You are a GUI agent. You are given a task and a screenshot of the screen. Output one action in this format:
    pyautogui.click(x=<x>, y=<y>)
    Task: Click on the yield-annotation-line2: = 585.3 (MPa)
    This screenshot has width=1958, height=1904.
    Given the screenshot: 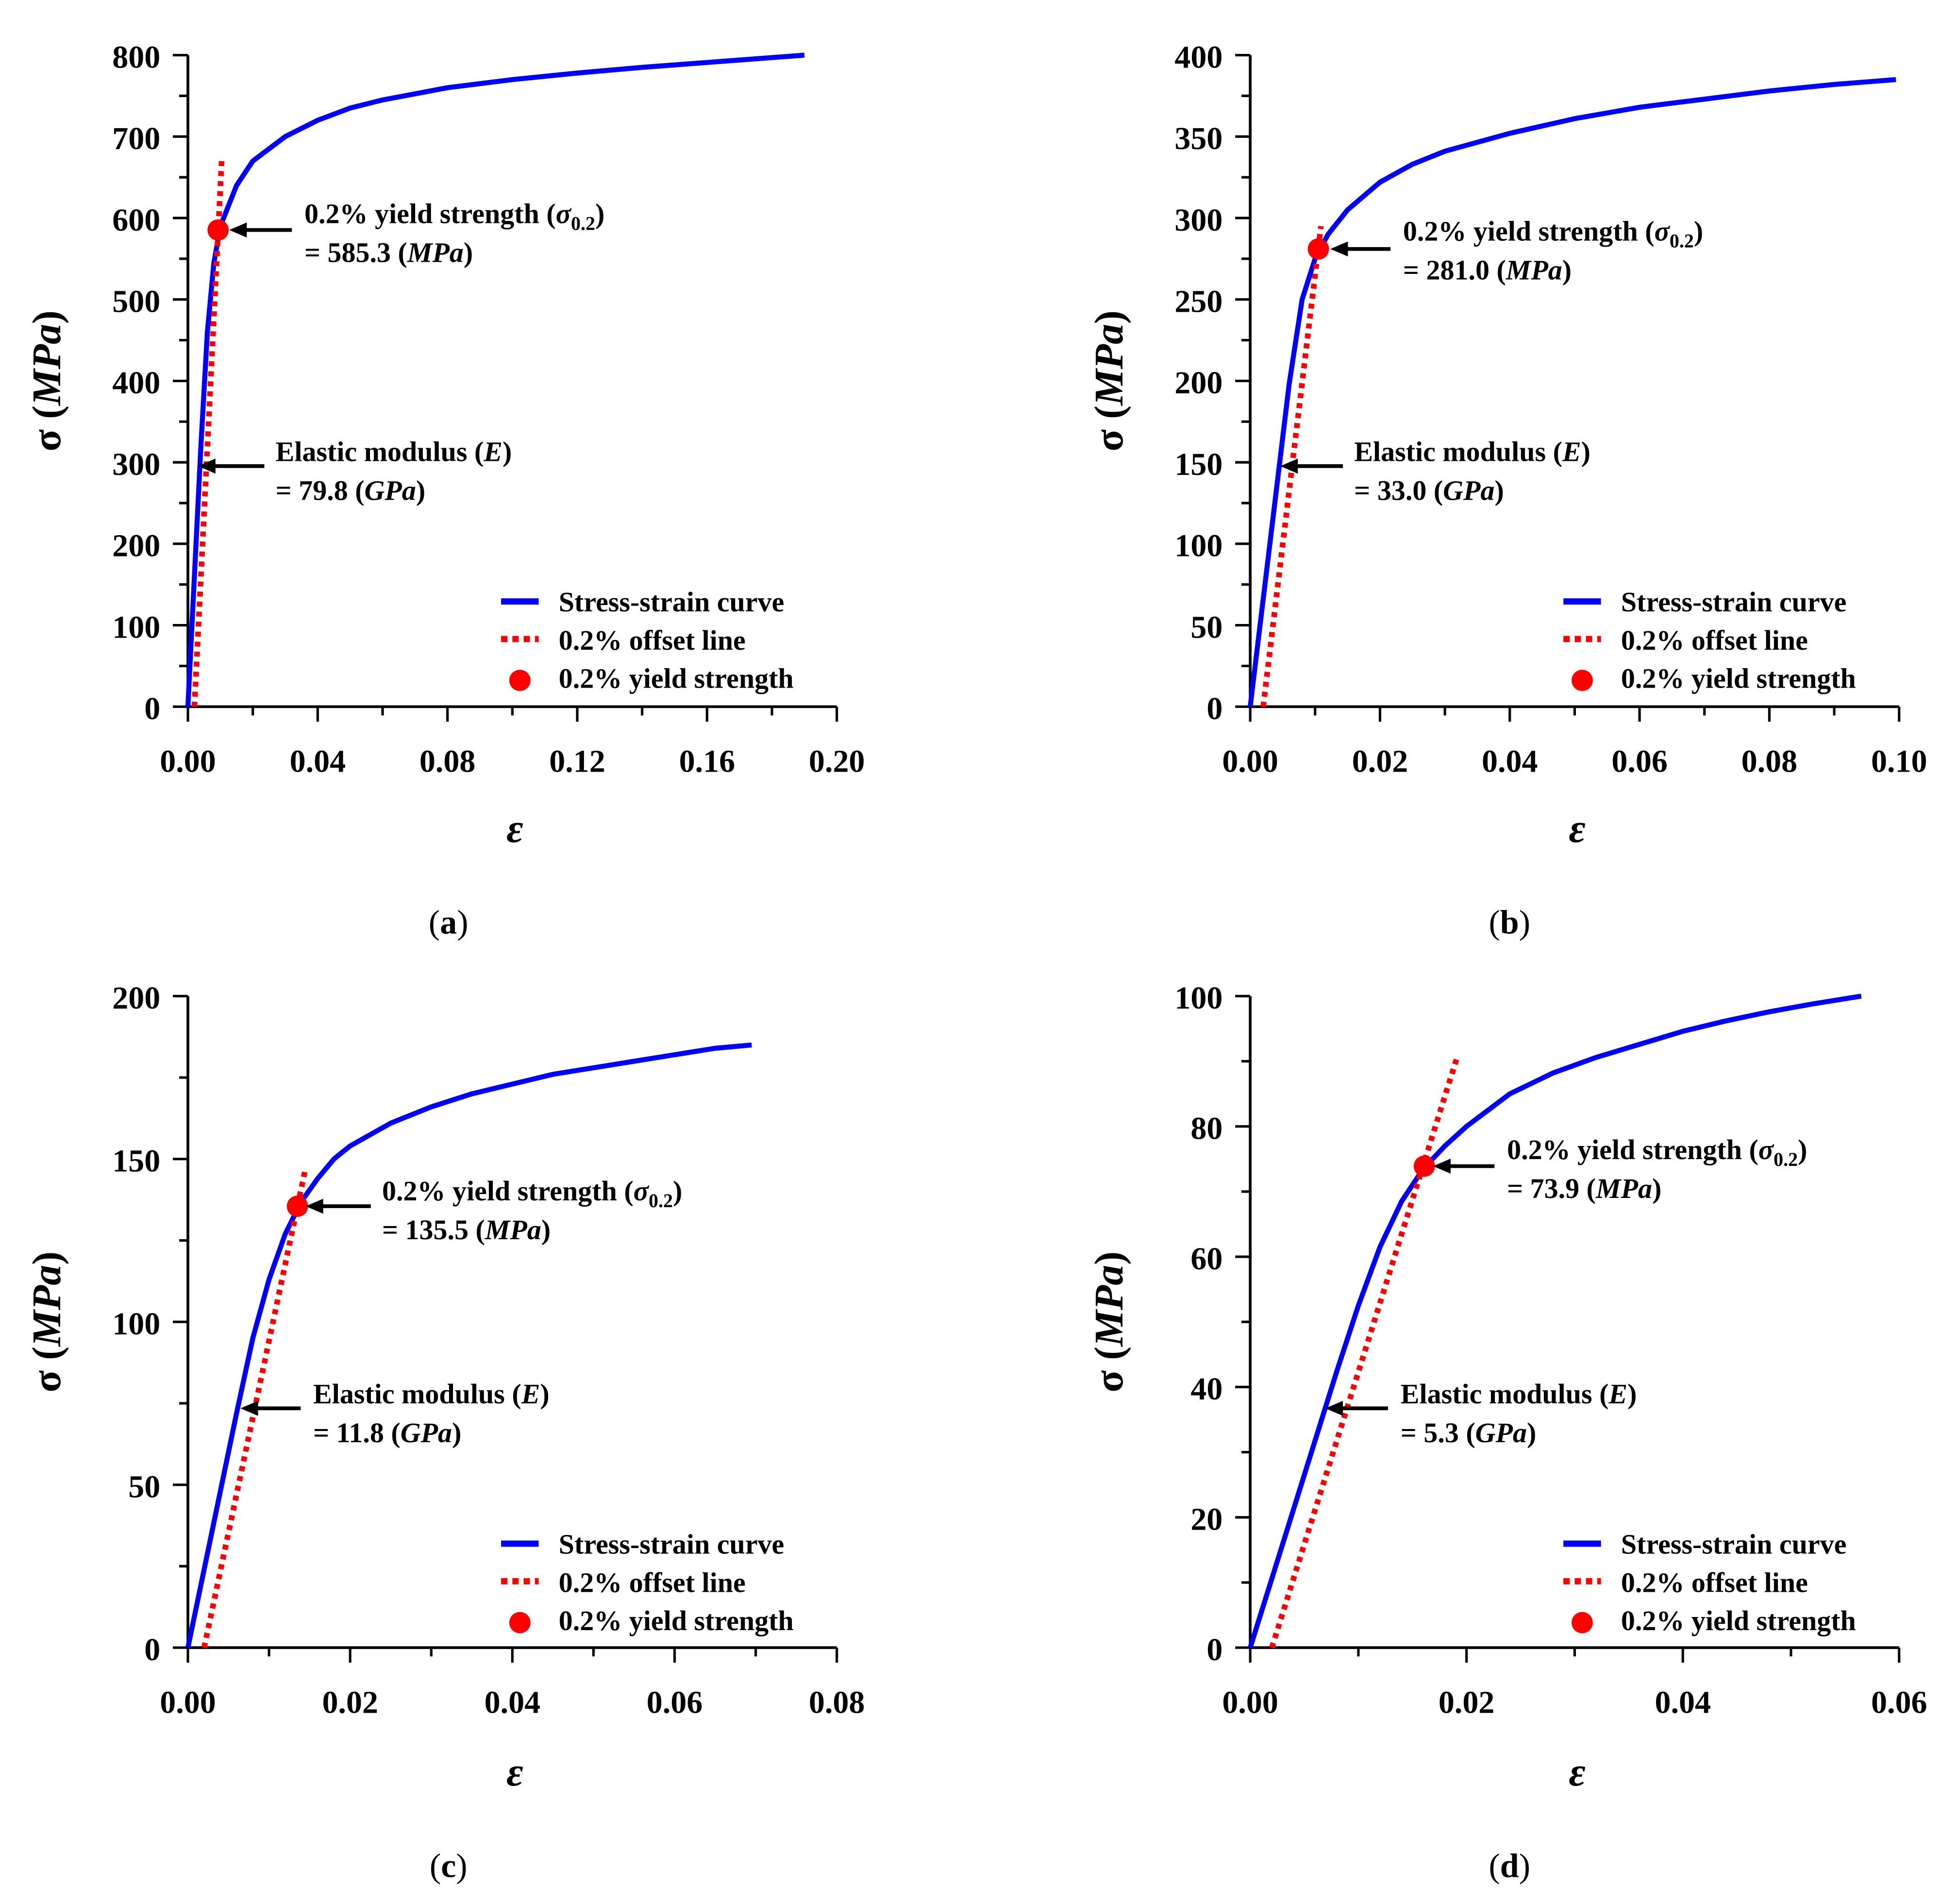 What is the action you would take?
    pyautogui.click(x=389, y=252)
    